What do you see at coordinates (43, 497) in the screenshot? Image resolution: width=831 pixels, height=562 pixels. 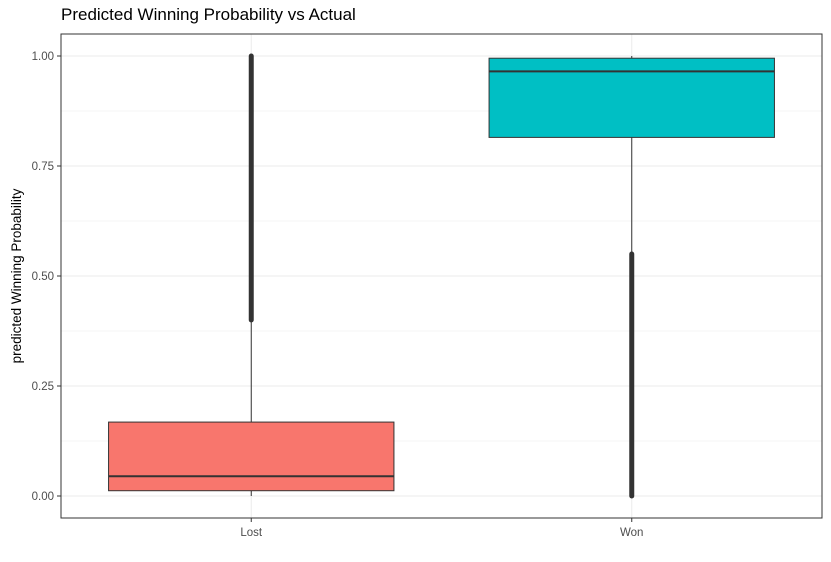 I see `y-tick-label: 0.00` at bounding box center [43, 497].